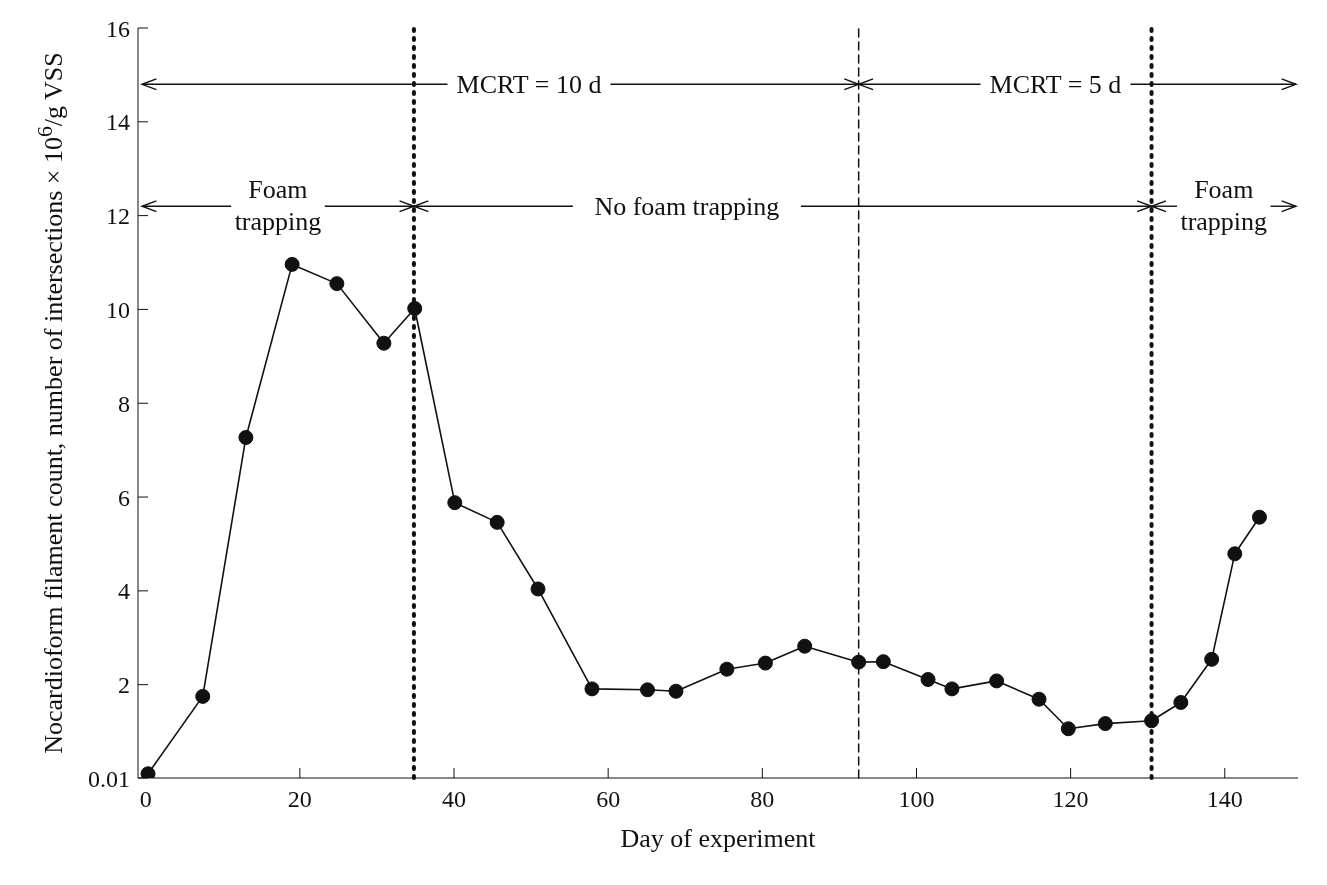  Describe the element at coordinates (608, 799) in the screenshot. I see `x-tick-label: 60` at that location.